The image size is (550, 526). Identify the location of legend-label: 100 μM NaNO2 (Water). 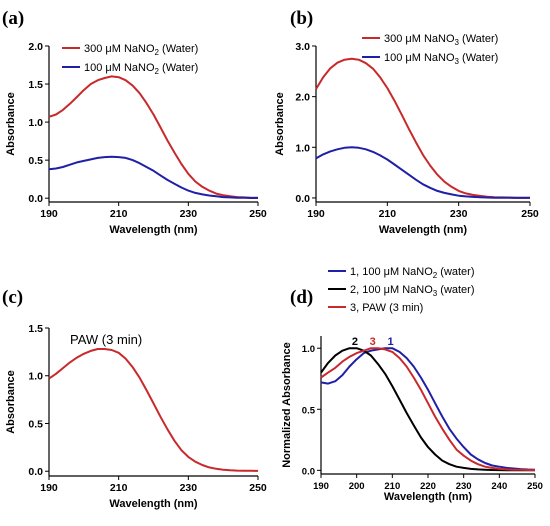
(141, 69).